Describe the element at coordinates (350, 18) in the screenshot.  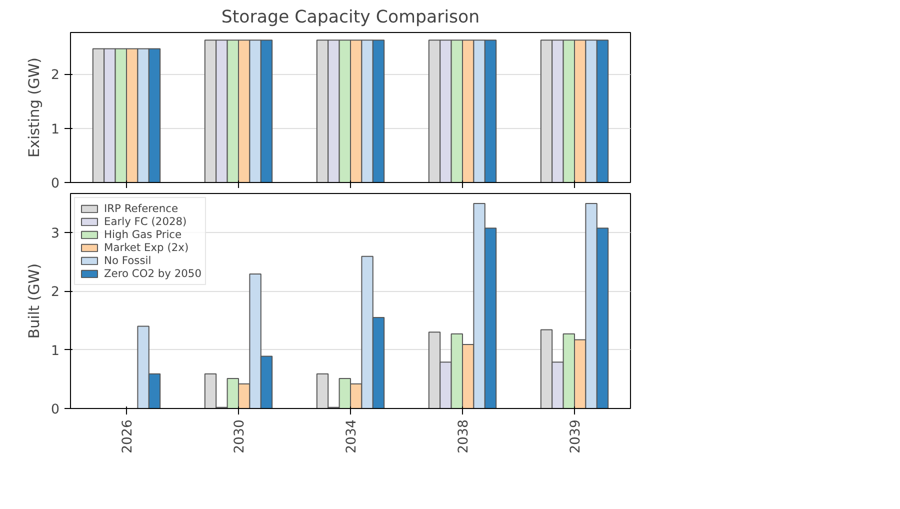
I see `chart-title: Storage Capacity Comparison` at that location.